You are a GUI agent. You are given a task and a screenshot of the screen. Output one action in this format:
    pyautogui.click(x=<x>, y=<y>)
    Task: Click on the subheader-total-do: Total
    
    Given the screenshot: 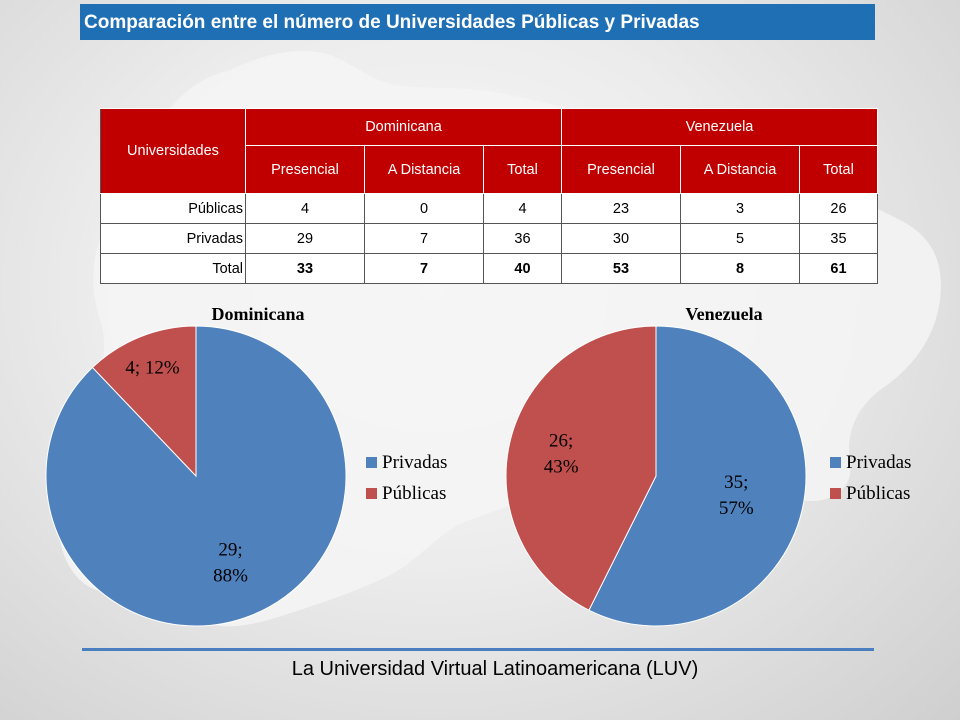 What is the action you would take?
    pyautogui.click(x=522, y=169)
    